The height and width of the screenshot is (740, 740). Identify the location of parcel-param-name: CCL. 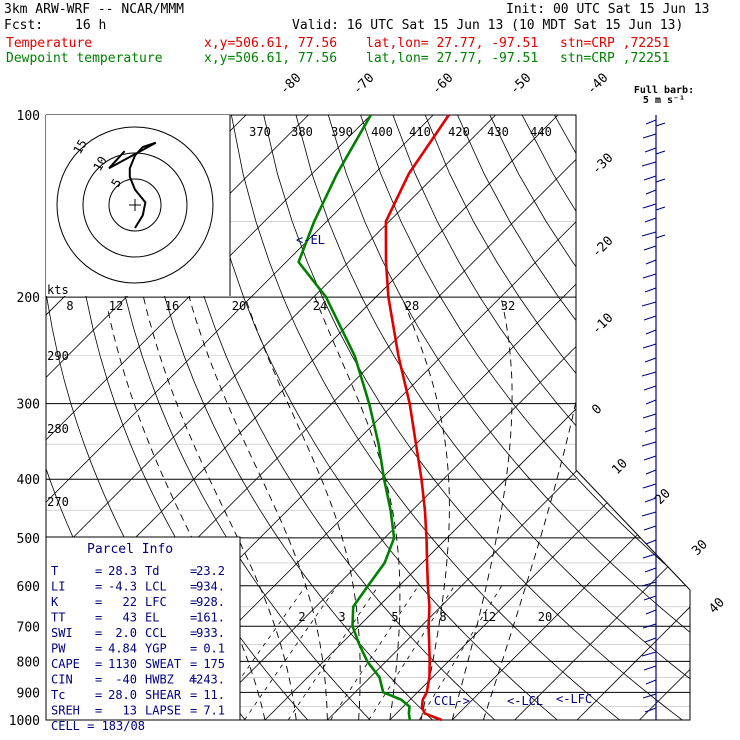
(156, 633).